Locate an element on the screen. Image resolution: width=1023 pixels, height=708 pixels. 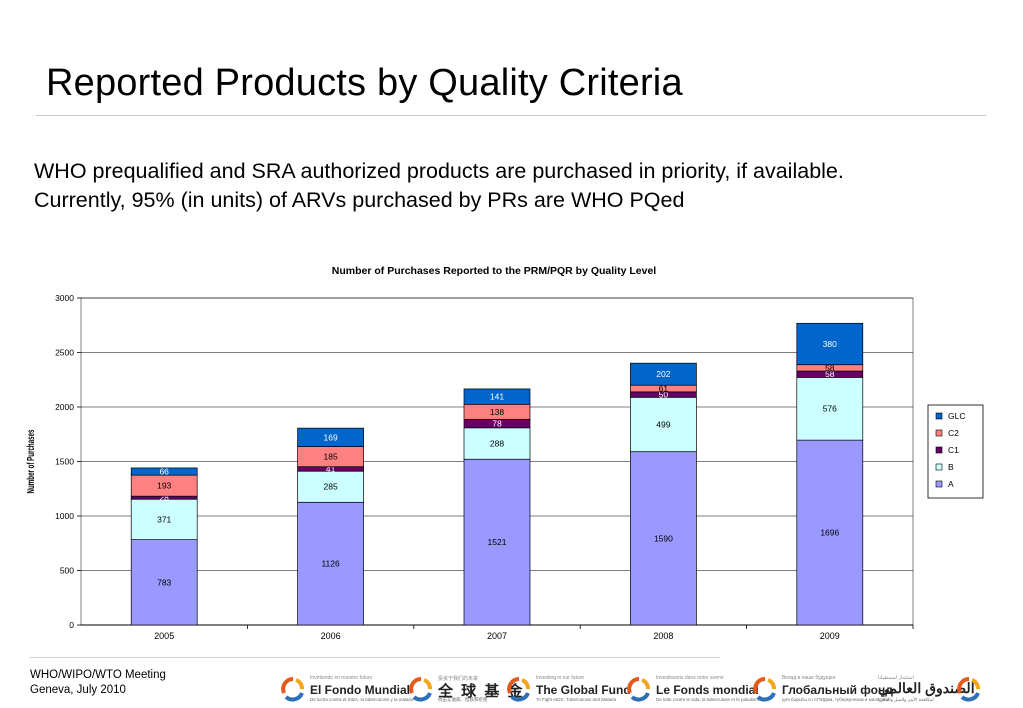
logo-tagline: Investing in our future is located at coordinates (560, 678).